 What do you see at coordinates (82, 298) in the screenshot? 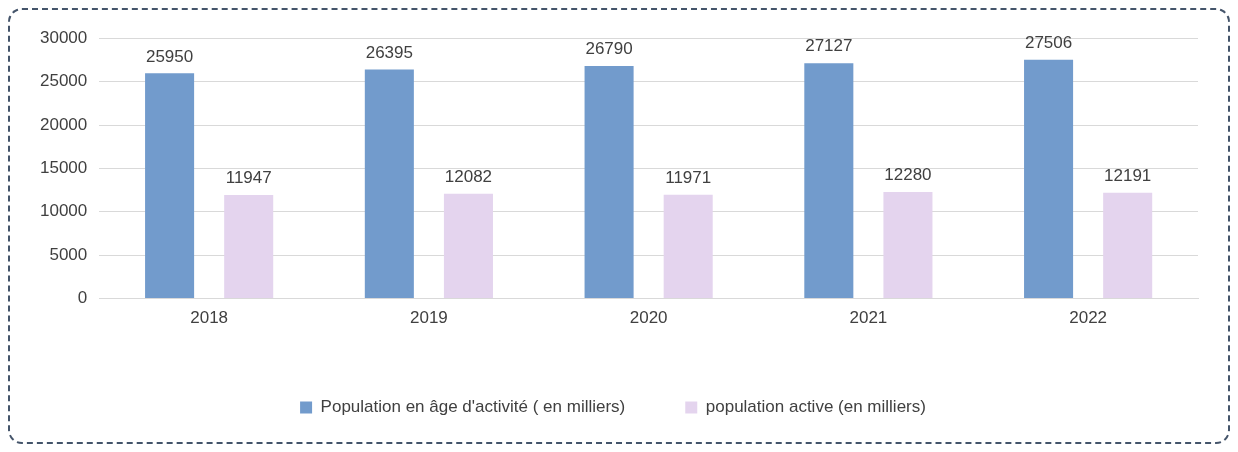
I see `y-tick-label: 0` at bounding box center [82, 298].